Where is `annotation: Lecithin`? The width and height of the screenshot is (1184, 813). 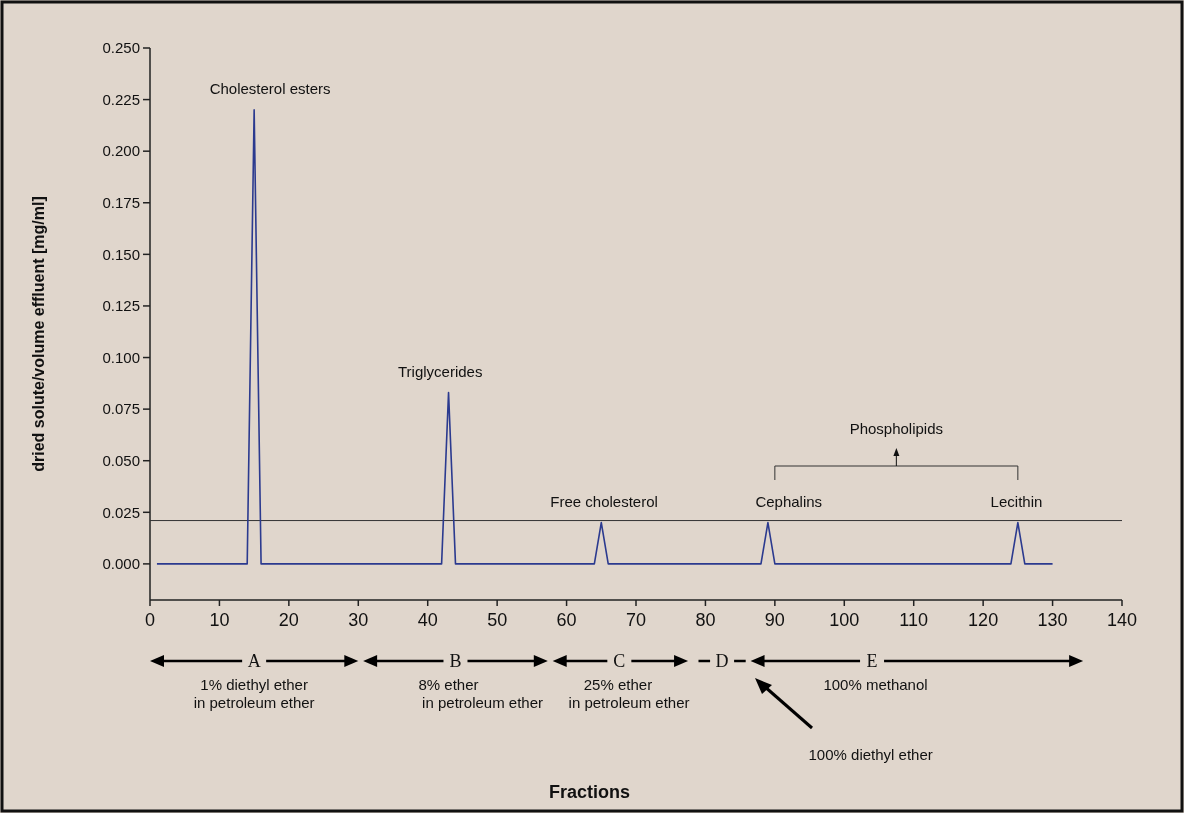 annotation: Lecithin is located at coordinates (1016, 501).